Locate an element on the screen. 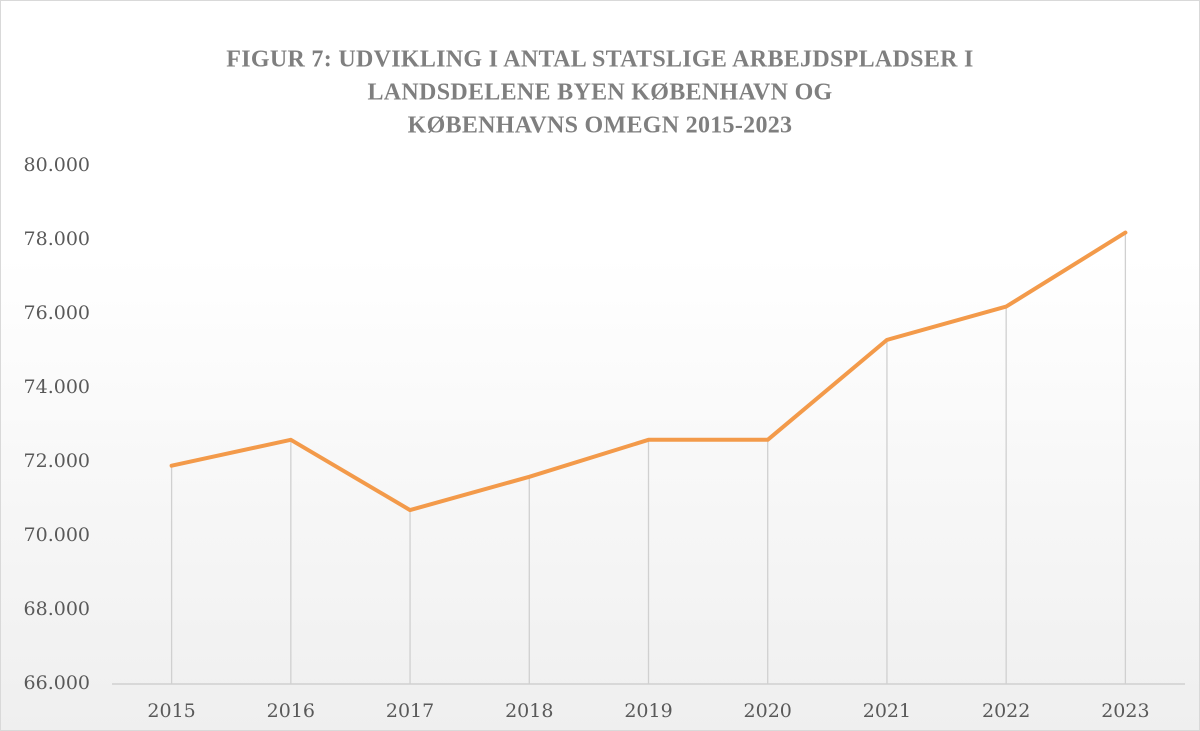 This screenshot has width=1200, height=731. x-tick-label: 2023 is located at coordinates (1125, 711).